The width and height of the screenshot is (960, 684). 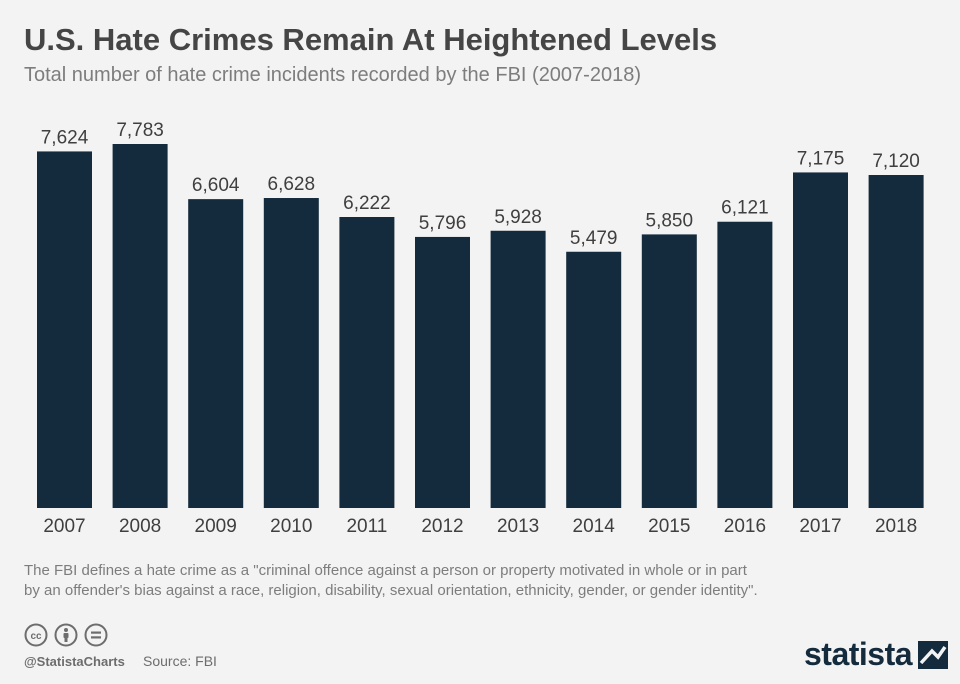 I want to click on bar-2013, so click(x=518, y=369).